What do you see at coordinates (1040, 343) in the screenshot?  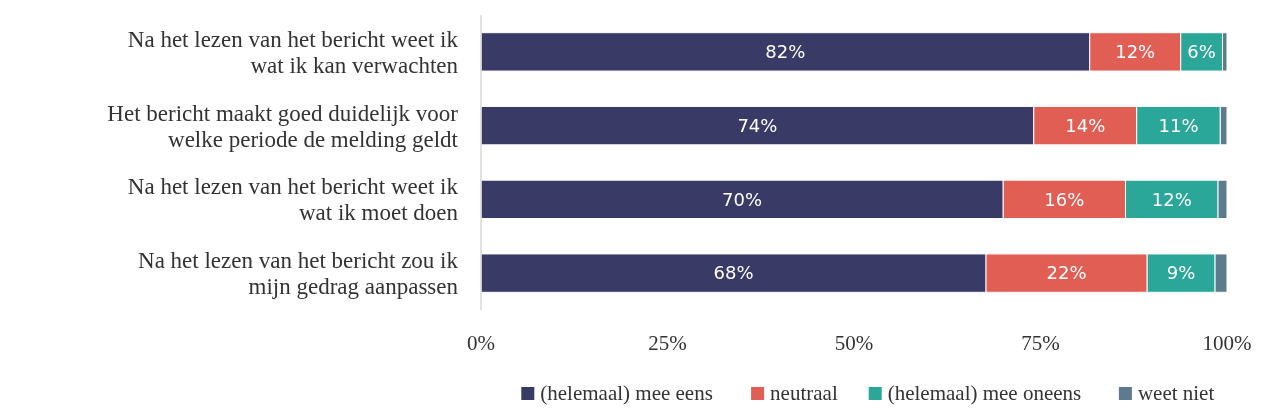 I see `x-tick-label: 75%` at bounding box center [1040, 343].